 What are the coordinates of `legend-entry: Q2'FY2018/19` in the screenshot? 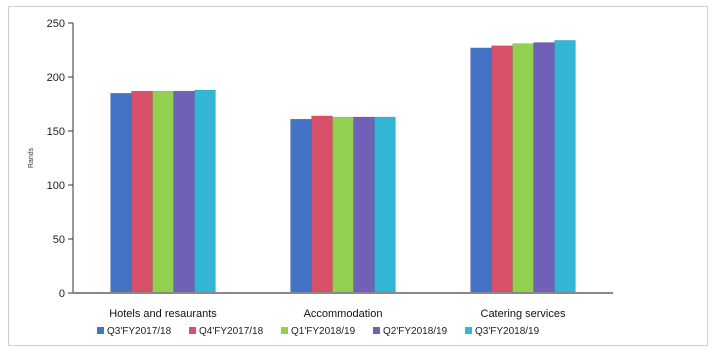 It's located at (415, 331).